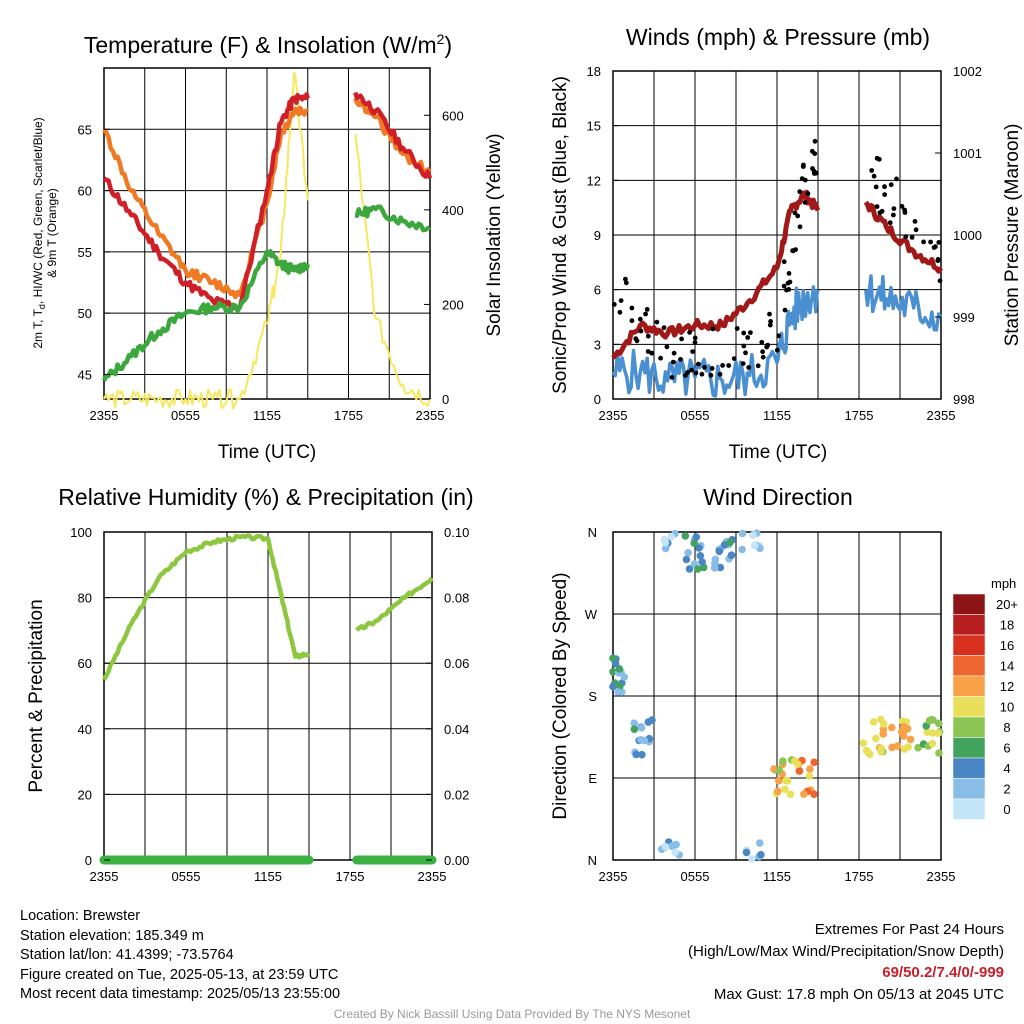 The width and height of the screenshot is (1024, 1024). I want to click on humidity-x-ticks: 2355 0555 1155 1755 2355, so click(268, 876).